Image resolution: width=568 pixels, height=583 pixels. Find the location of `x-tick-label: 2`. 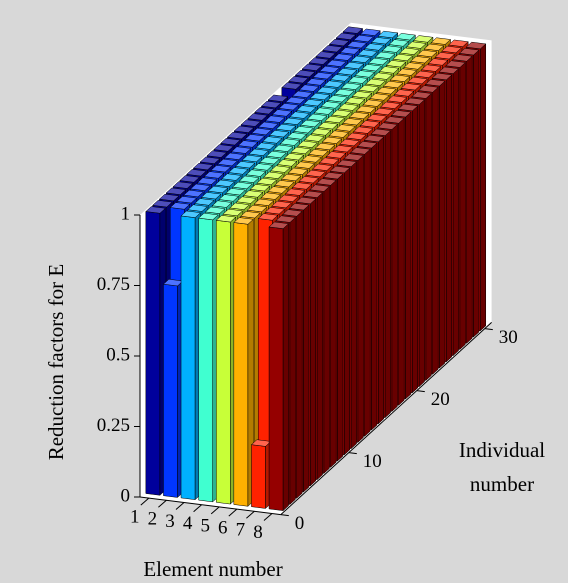

x-tick-label: 2 is located at coordinates (153, 519).